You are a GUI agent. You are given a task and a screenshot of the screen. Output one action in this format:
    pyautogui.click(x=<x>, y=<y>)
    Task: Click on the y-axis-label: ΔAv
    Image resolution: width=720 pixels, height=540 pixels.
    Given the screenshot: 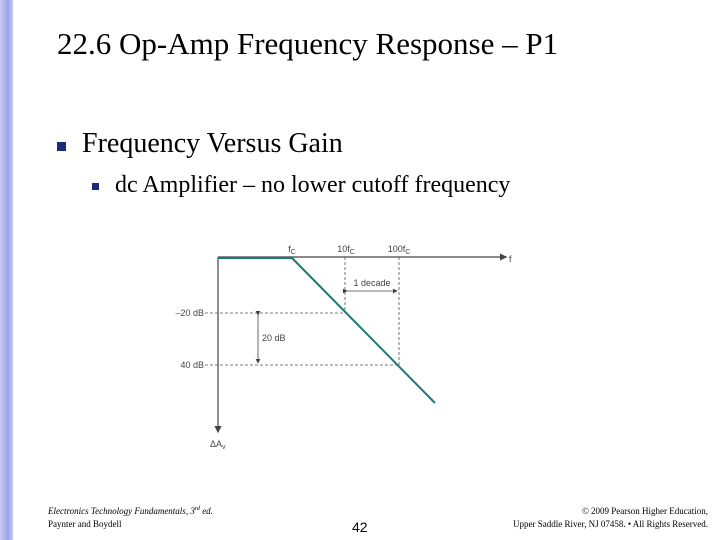 What is the action you would take?
    pyautogui.click(x=218, y=445)
    